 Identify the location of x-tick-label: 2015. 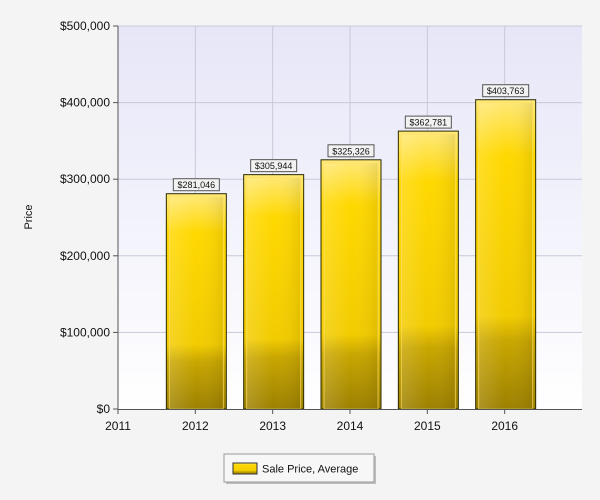
(427, 426).